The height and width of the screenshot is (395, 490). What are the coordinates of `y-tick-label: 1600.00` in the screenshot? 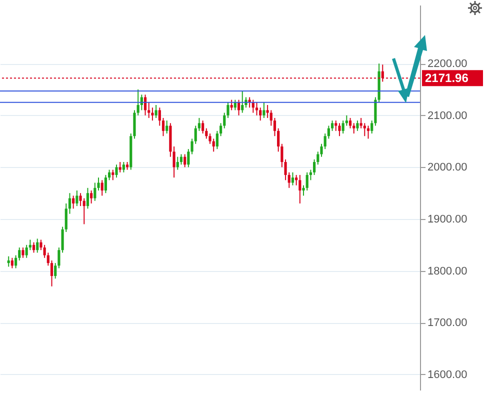 It's located at (448, 374).